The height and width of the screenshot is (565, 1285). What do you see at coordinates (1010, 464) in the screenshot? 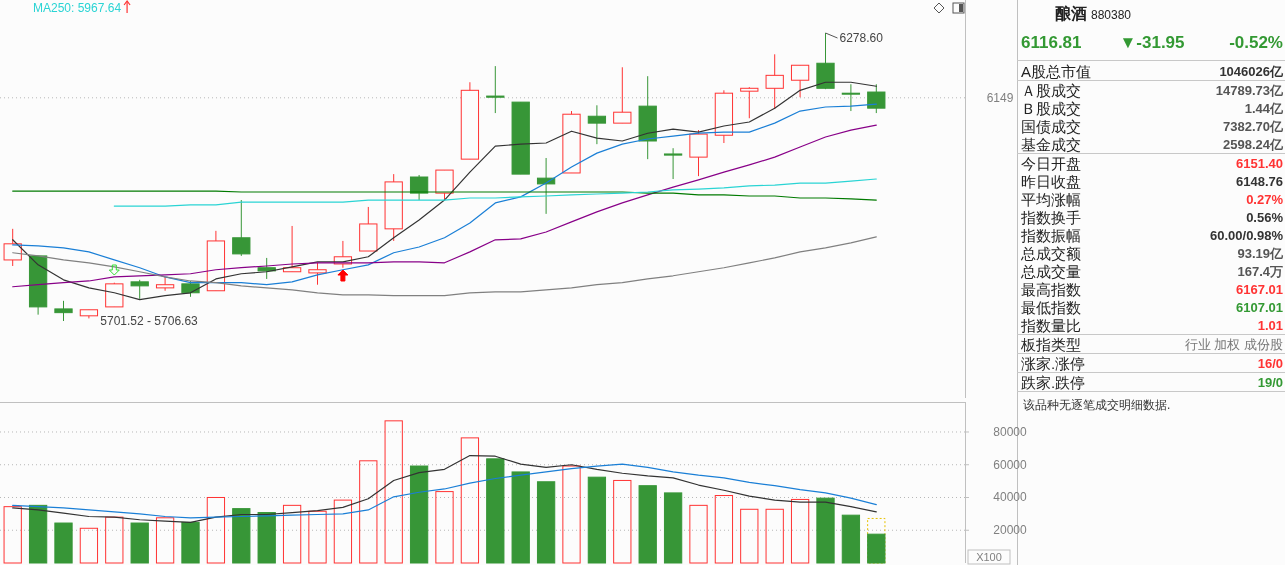
I see `y-tick-label: 60000` at bounding box center [1010, 464].